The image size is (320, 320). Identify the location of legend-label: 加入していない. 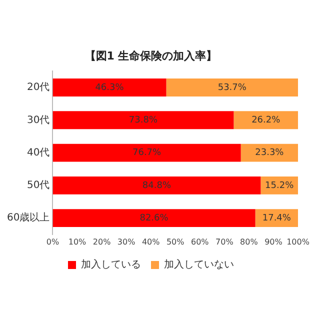
(199, 264).